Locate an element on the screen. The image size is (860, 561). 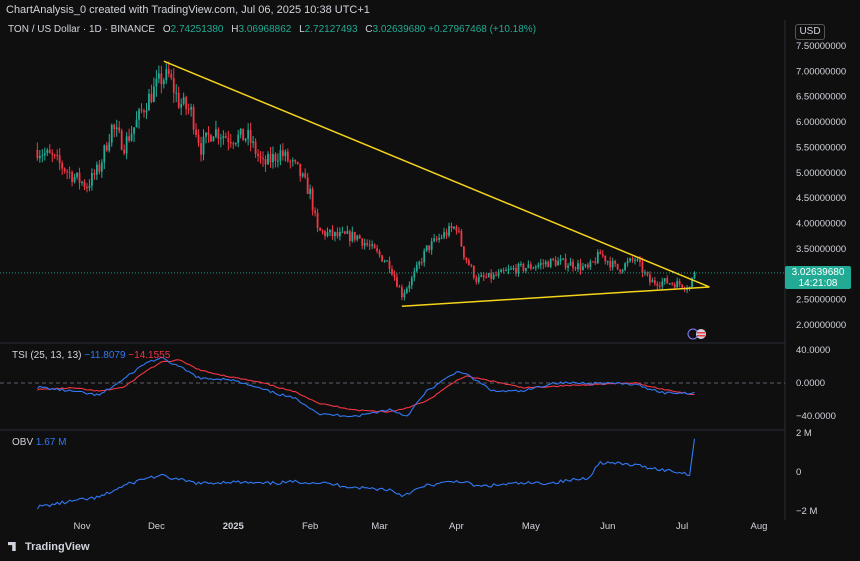
tsi-value: −11.8079 is located at coordinates (105, 355).